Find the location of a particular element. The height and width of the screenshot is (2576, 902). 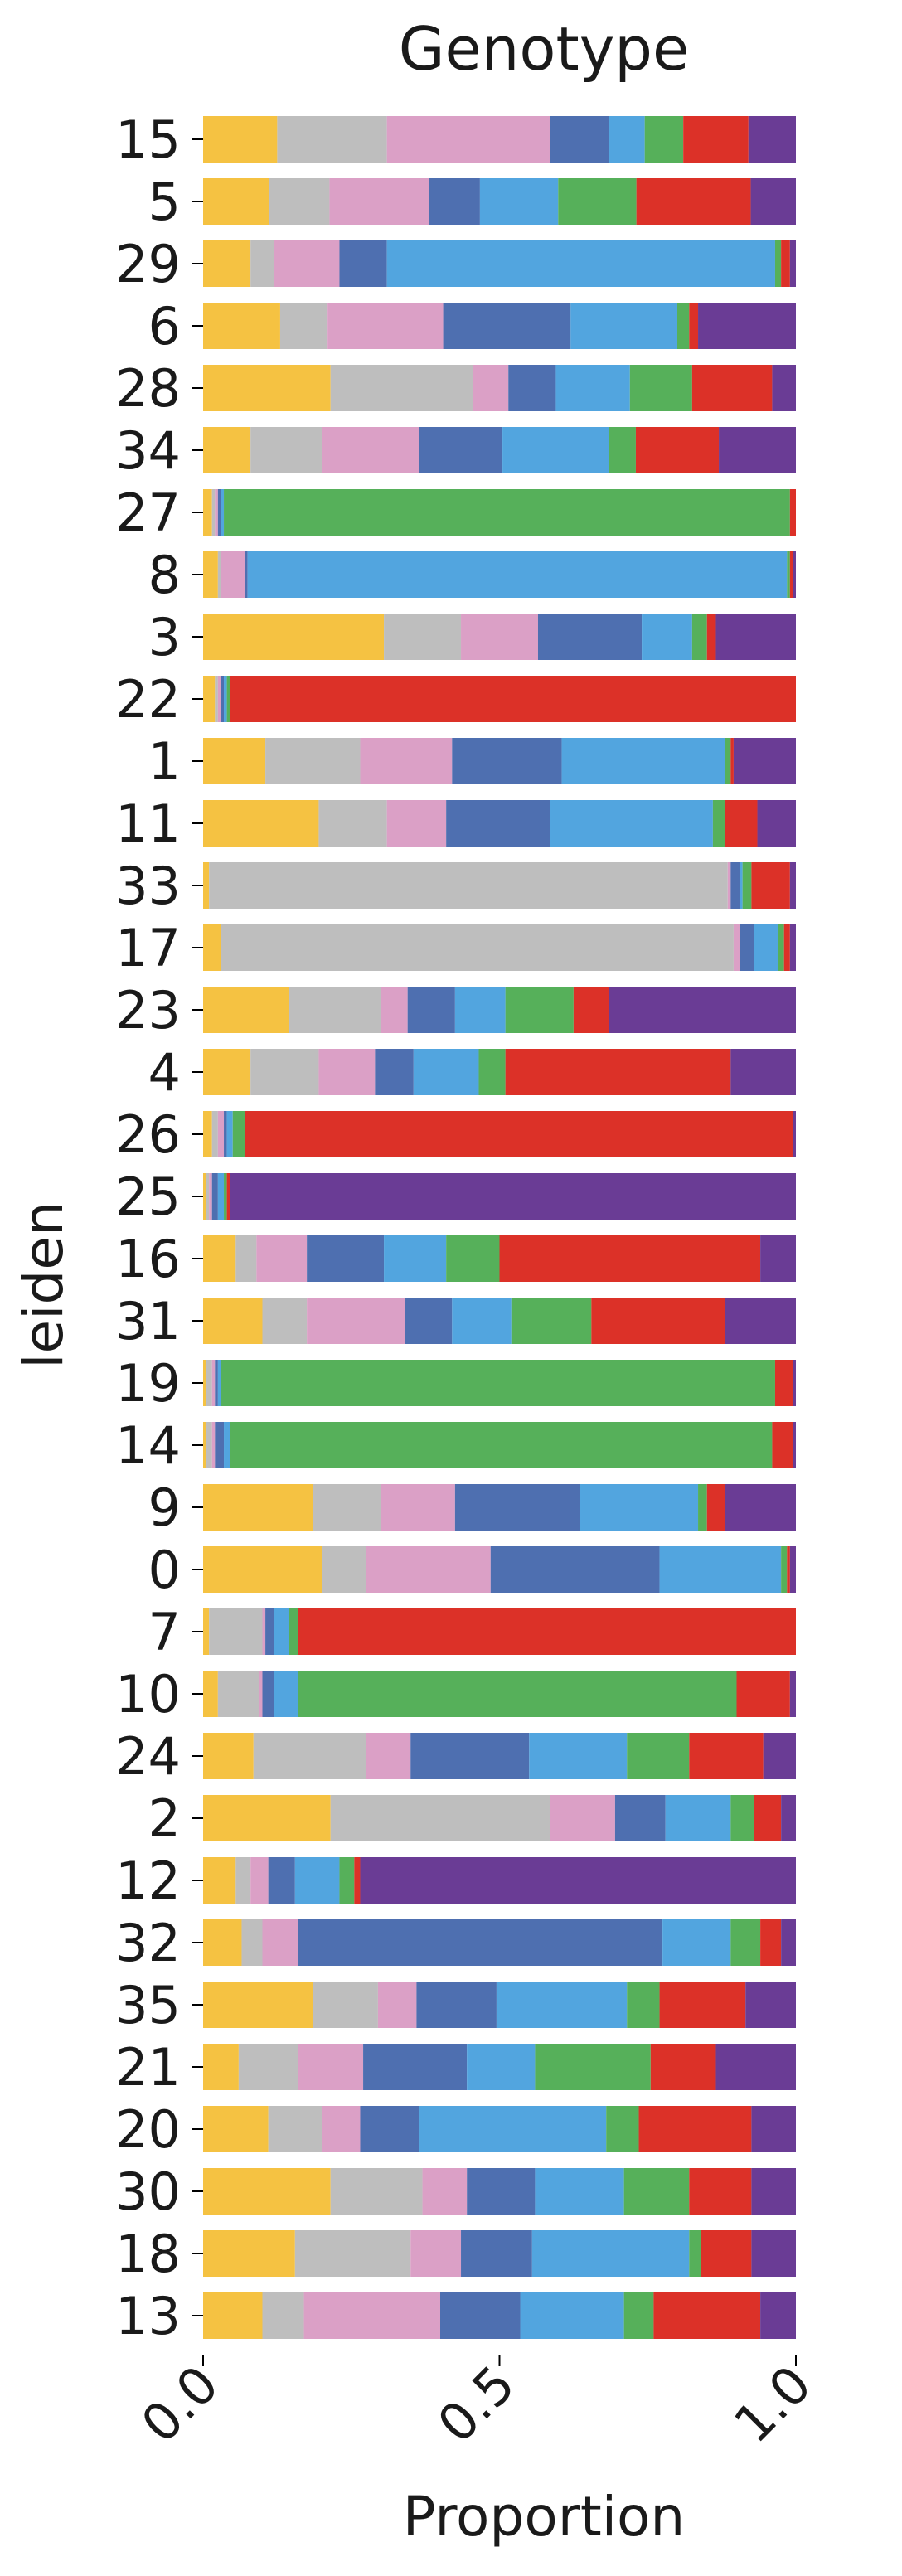

y-tick-label: 0 is located at coordinates (165, 1570).